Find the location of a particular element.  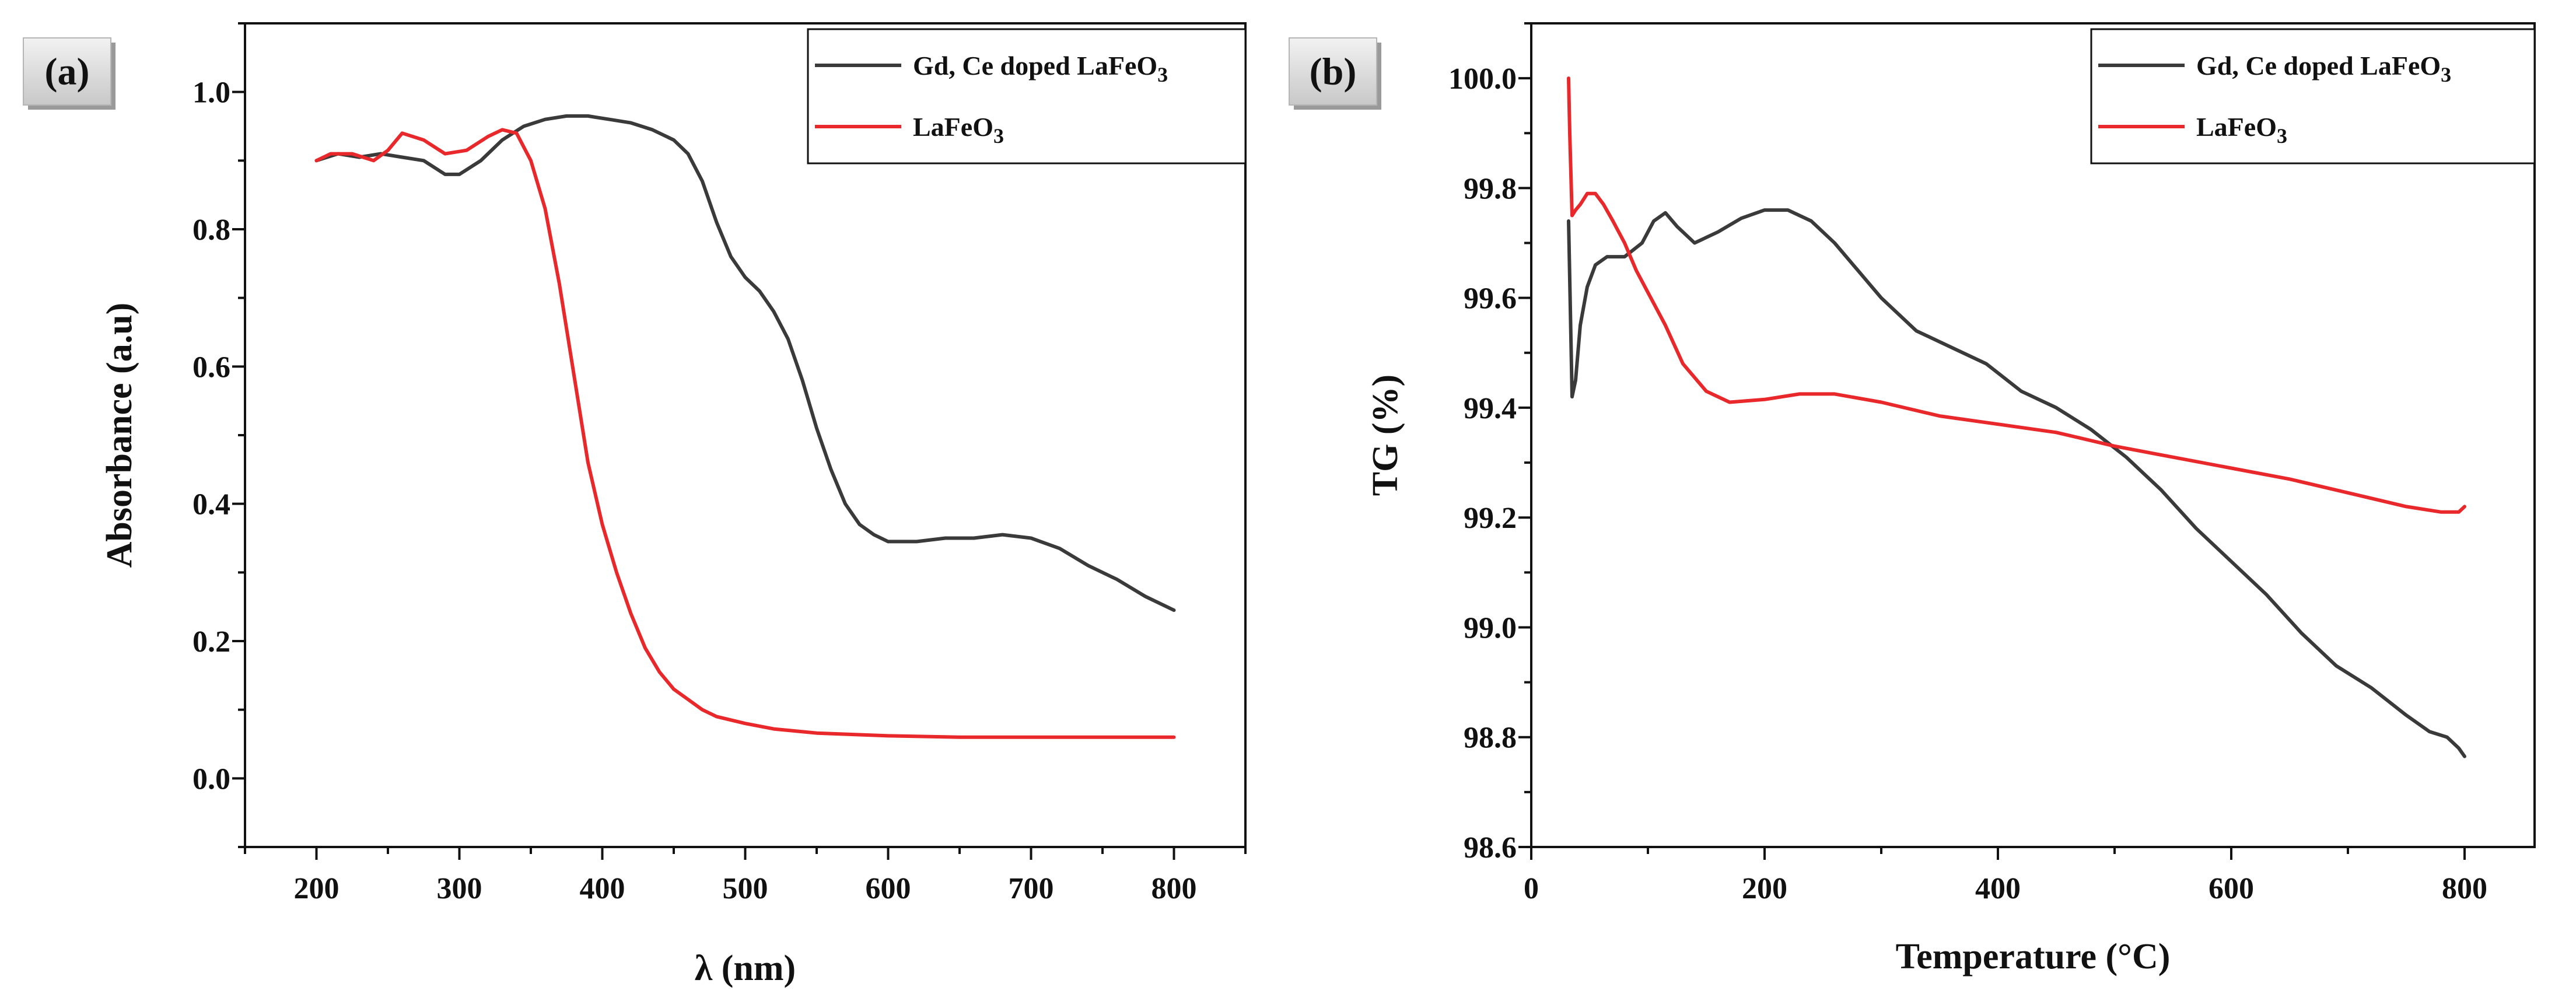

x-axis-label: Temperature (°C) is located at coordinates (2034, 957).